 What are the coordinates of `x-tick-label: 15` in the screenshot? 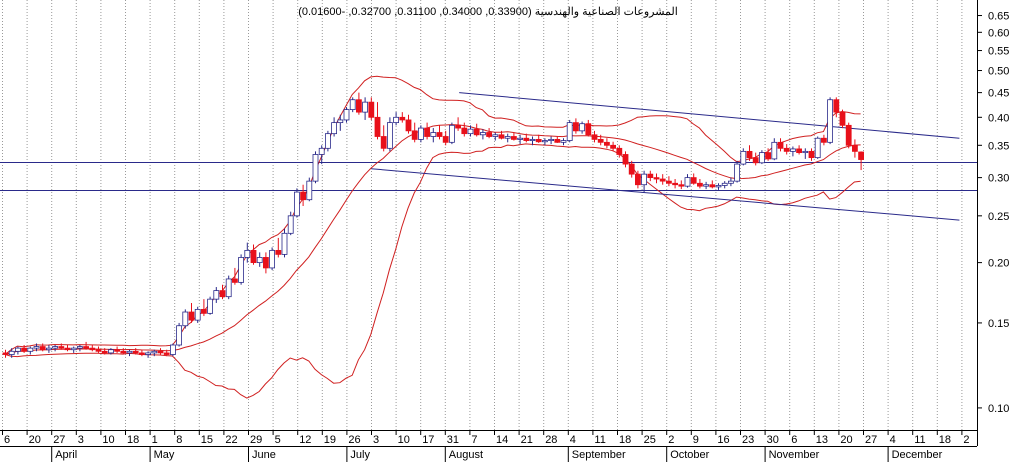 It's located at (207, 440).